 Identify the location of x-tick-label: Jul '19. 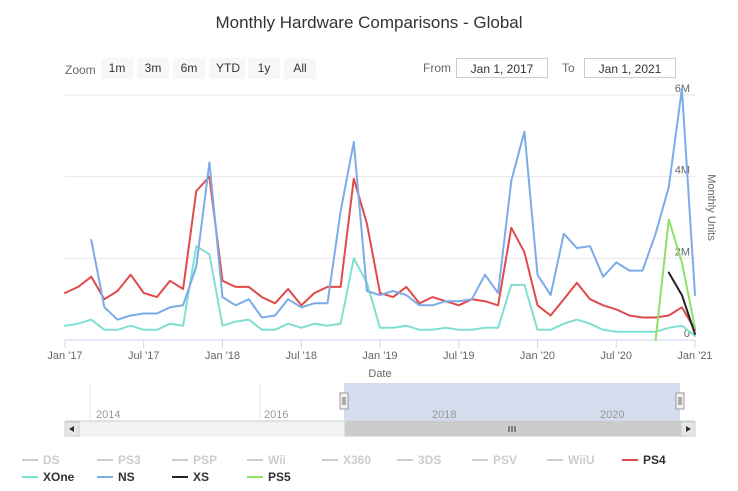
(458, 356).